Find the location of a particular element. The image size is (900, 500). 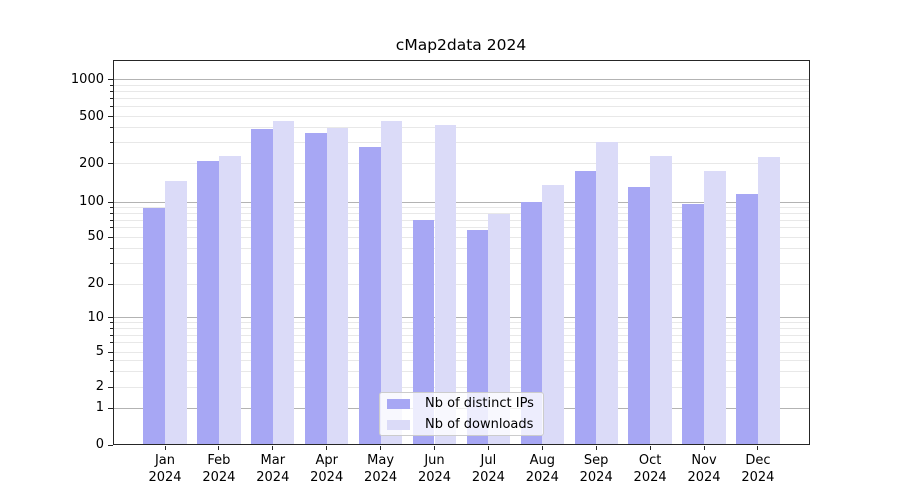

x-tick-label: Dec 2024 is located at coordinates (758, 469).